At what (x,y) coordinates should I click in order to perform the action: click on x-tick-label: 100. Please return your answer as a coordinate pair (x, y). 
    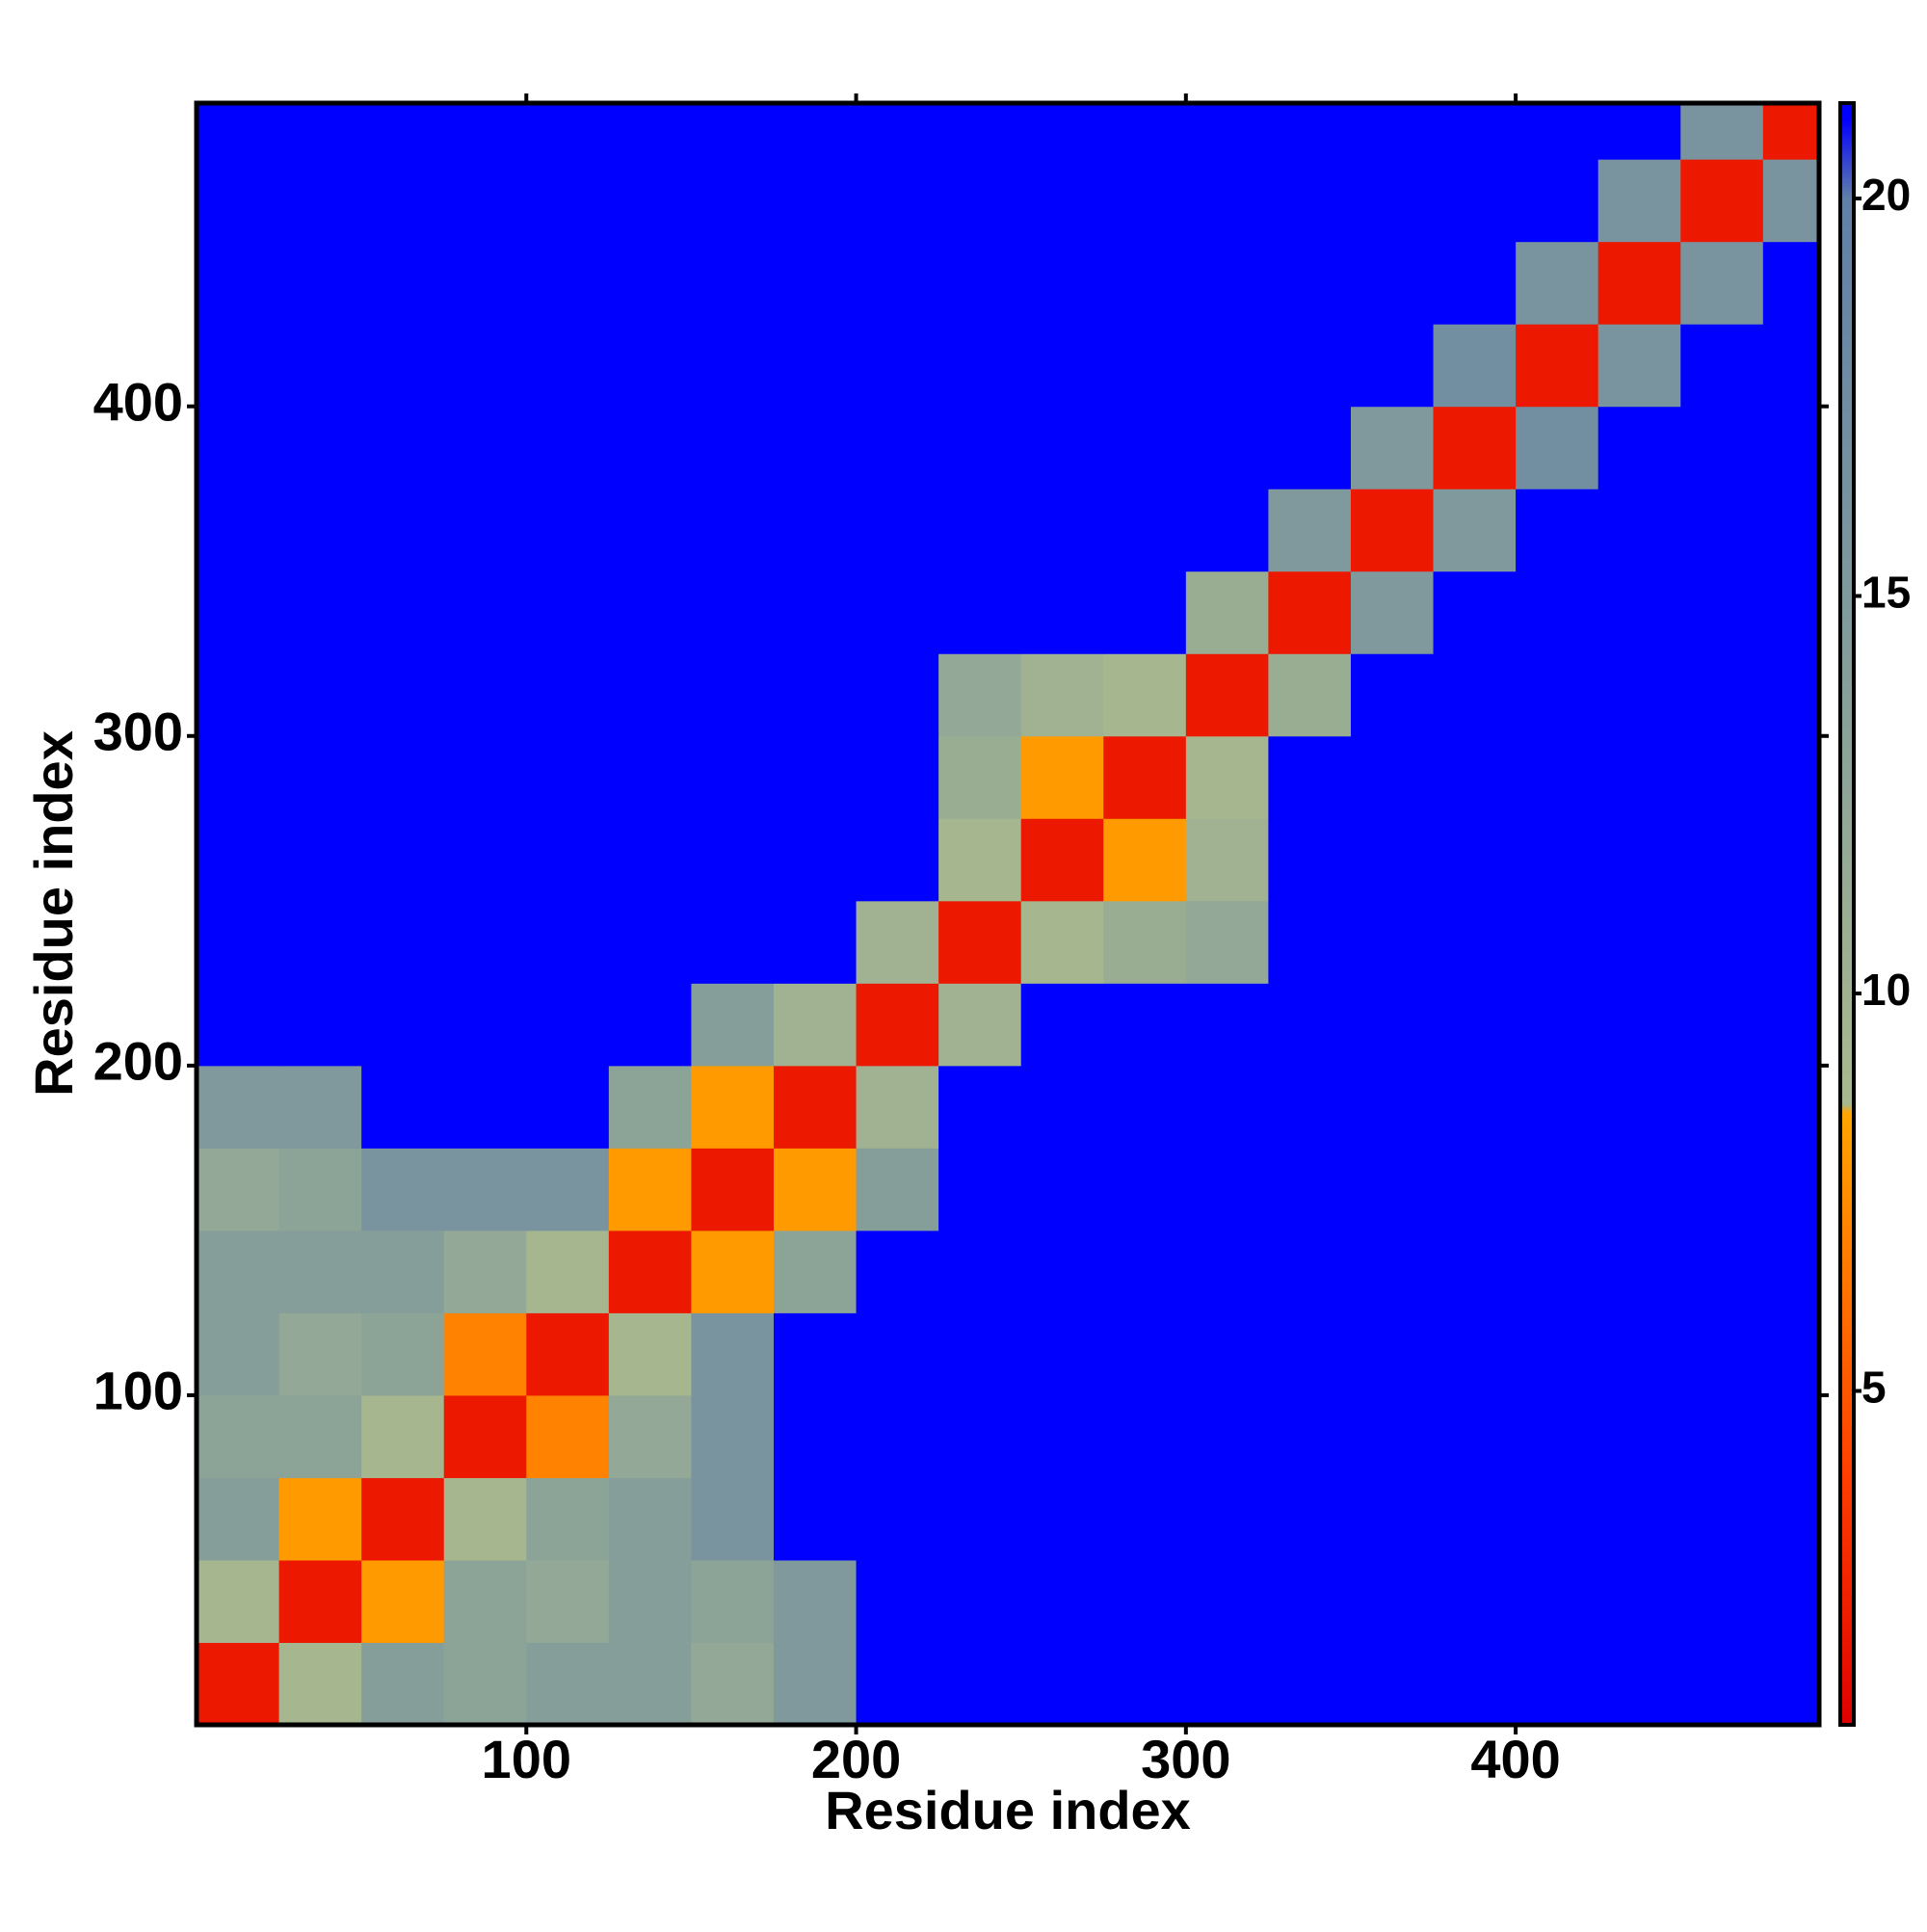
    Looking at the image, I should click on (526, 1759).